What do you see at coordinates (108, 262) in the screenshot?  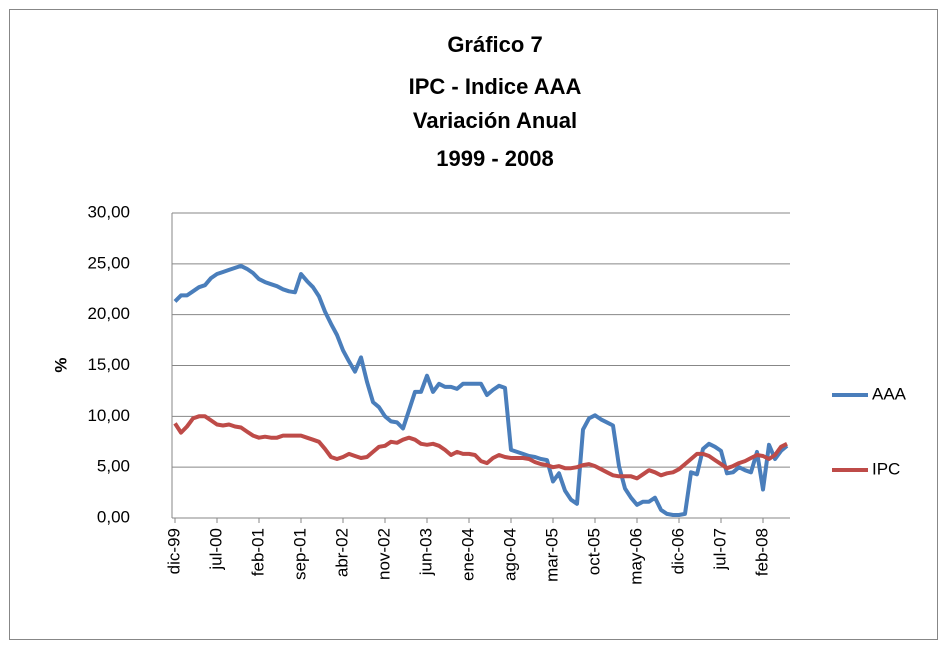 I see `y-tick-label: 25,00` at bounding box center [108, 262].